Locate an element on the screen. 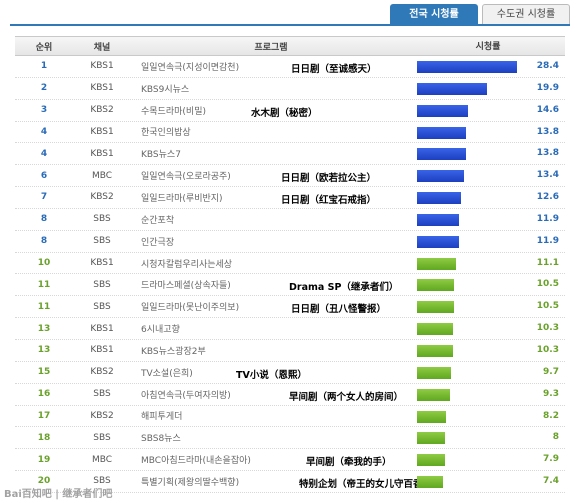 The height and width of the screenshot is (503, 580). rating-value: 9.3 is located at coordinates (551, 393).